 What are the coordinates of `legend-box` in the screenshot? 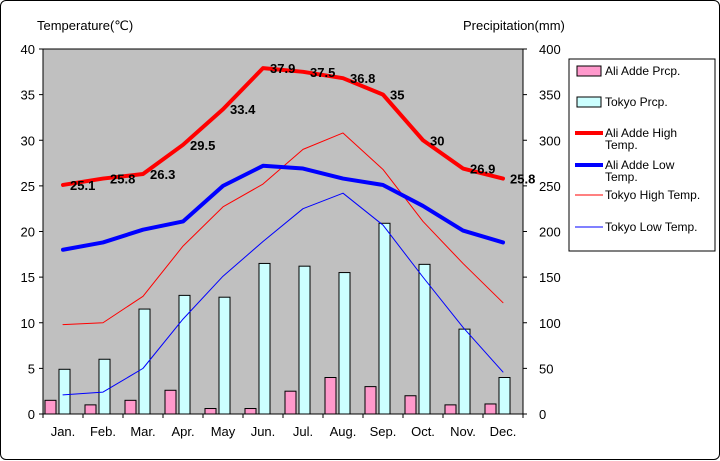 It's located at (642, 155).